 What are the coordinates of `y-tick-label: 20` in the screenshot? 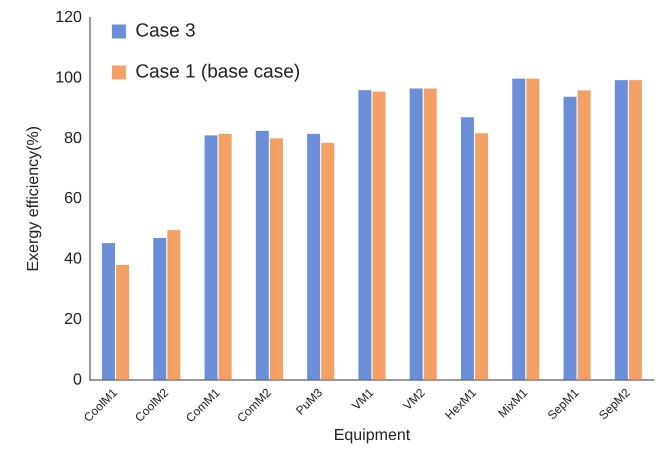 It's located at (73, 319).